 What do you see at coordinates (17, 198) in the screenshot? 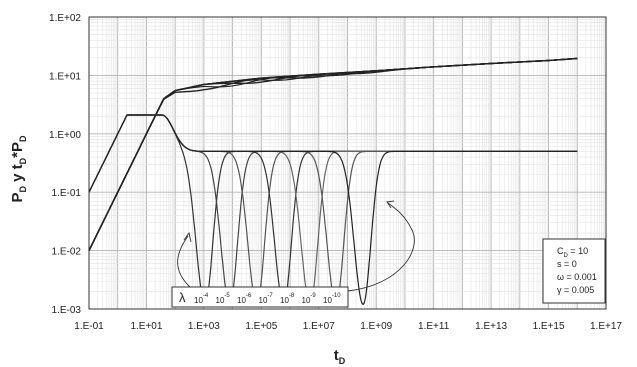
I see `y-axis-label-part: P` at bounding box center [17, 198].